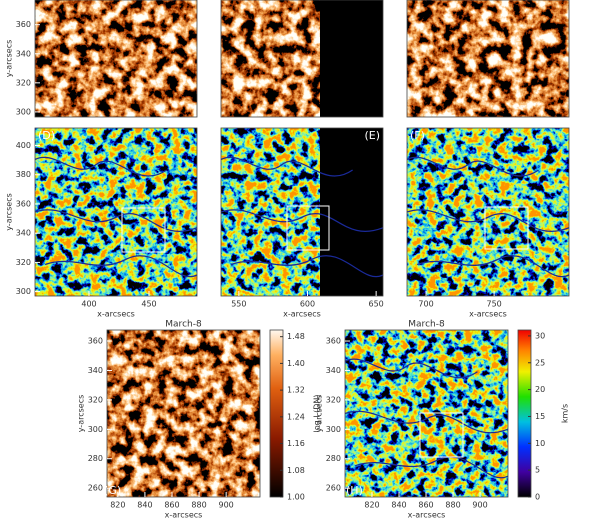 This screenshot has width=598, height=520. What do you see at coordinates (296, 390) in the screenshot?
I see `colorbar-tick-label: 1.32` at bounding box center [296, 390].